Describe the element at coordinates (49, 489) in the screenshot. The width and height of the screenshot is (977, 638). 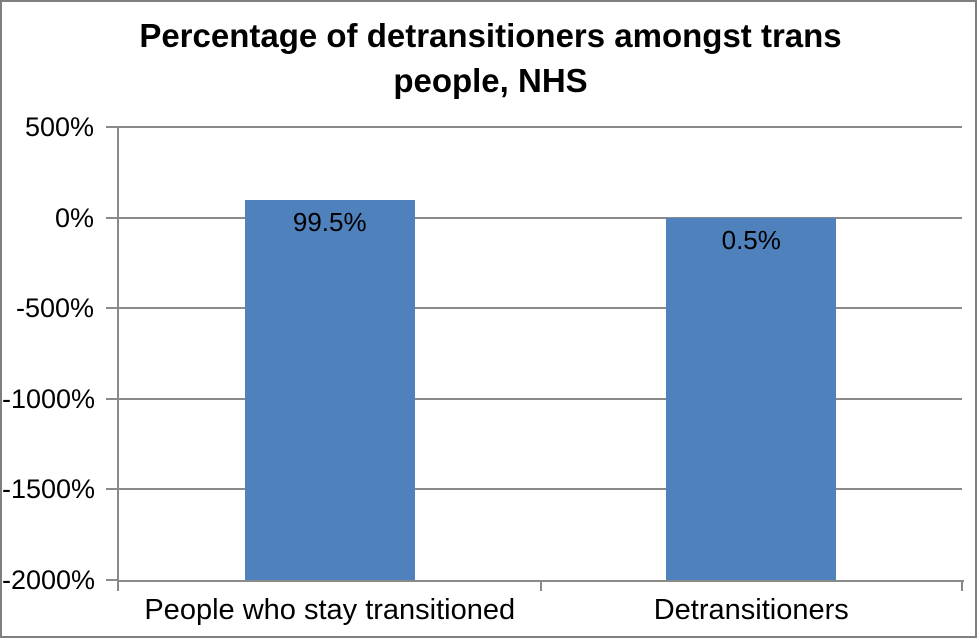
I see `y-axis-label: -1500%` at that location.